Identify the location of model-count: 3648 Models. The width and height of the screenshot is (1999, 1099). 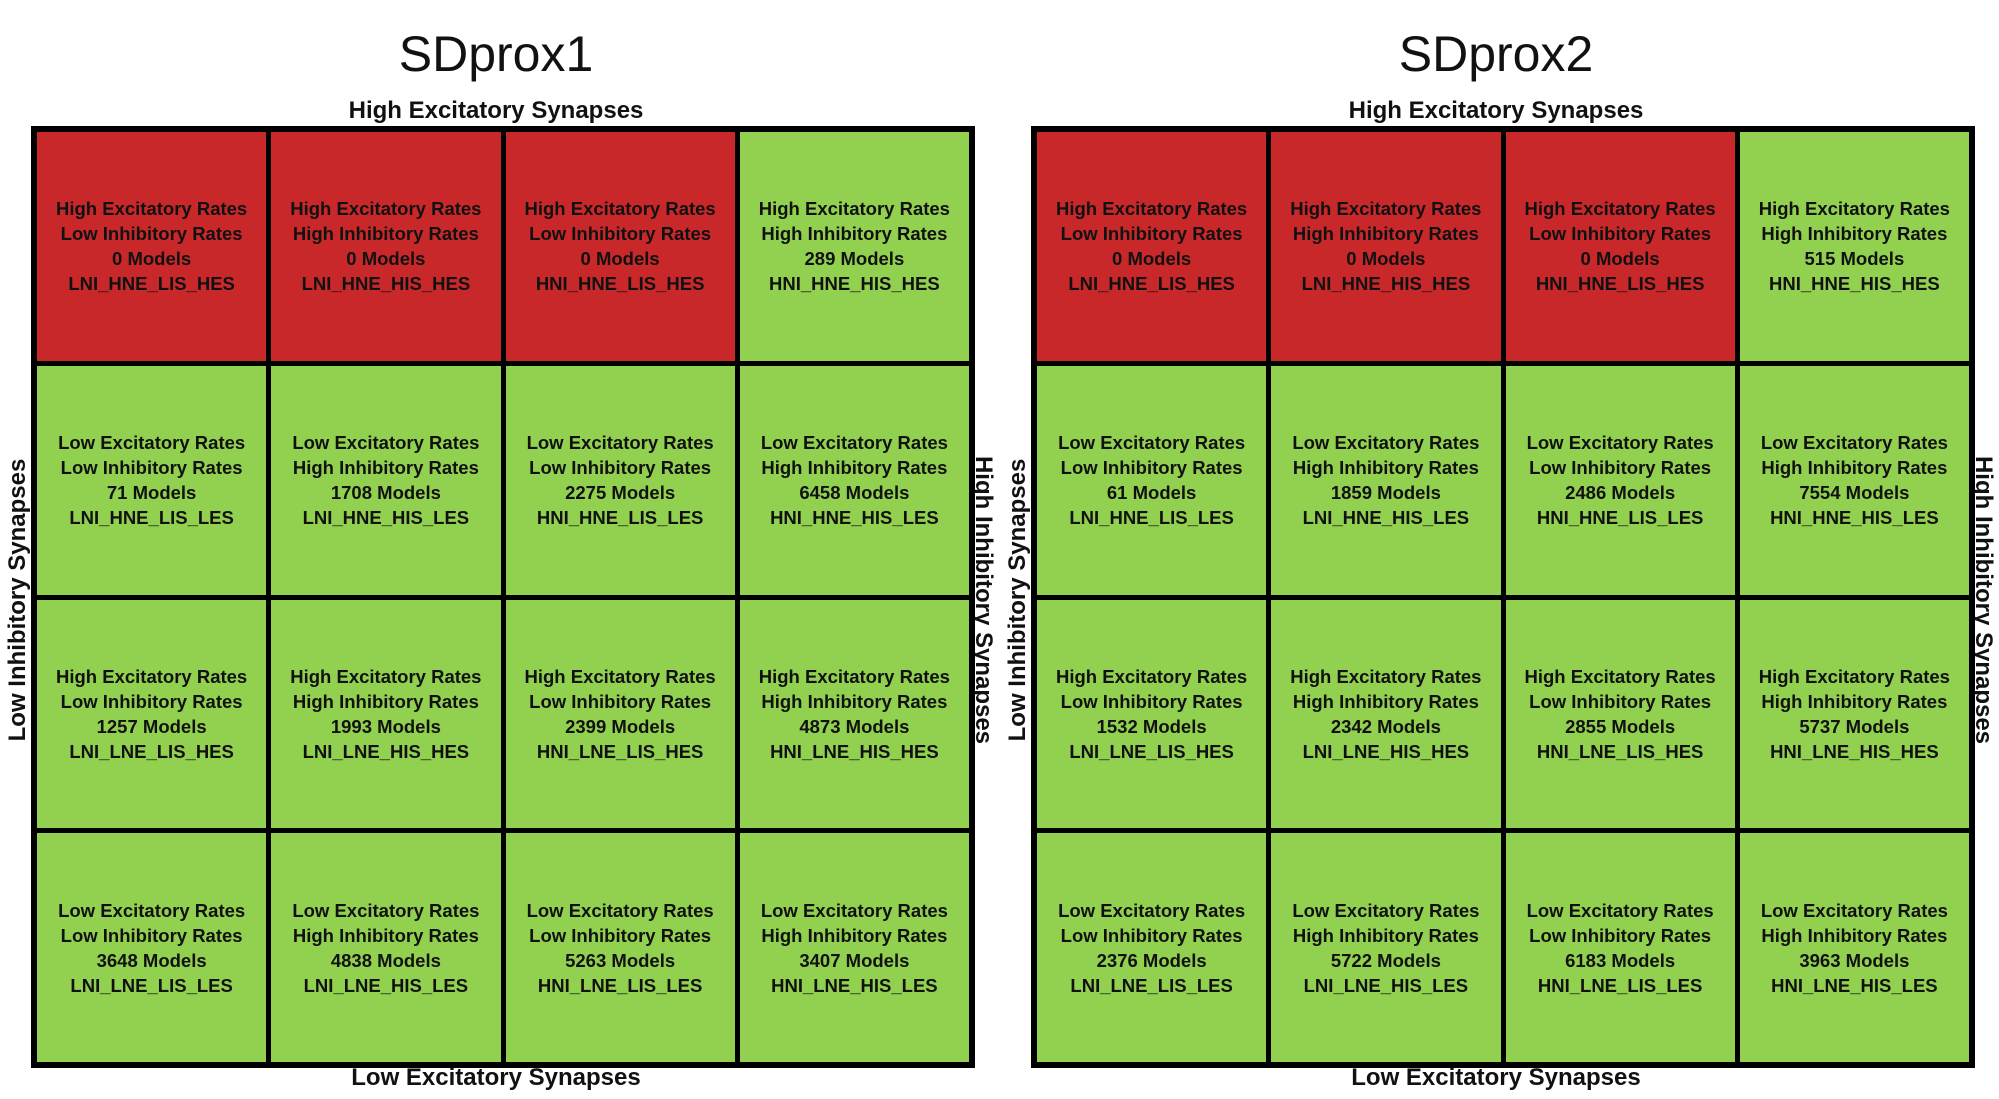
(151, 960).